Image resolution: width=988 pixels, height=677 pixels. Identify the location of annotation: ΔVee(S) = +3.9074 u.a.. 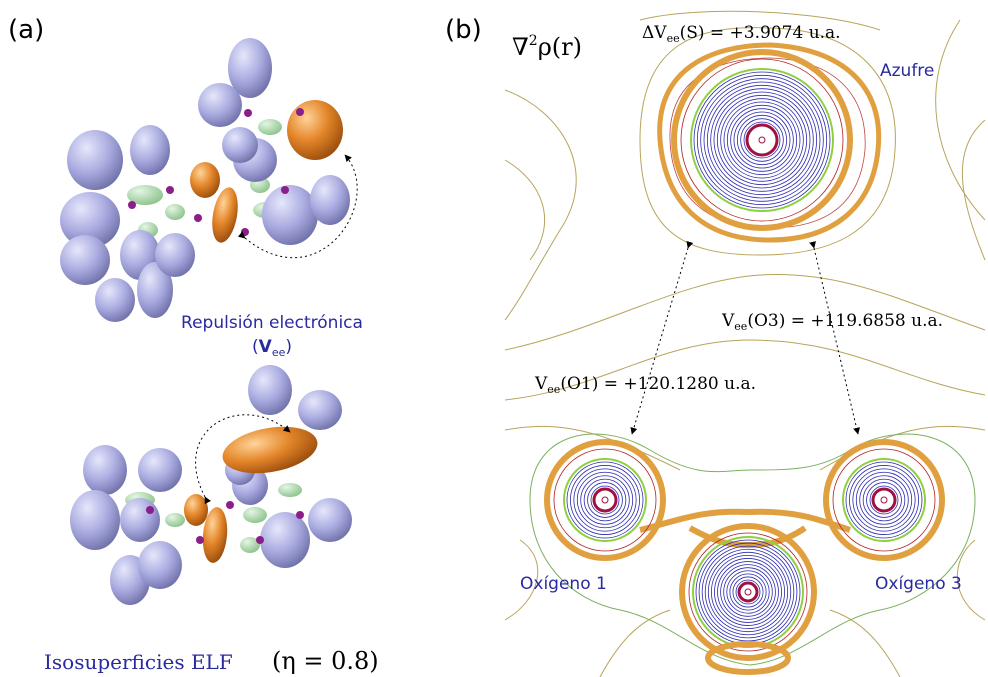
(741, 34).